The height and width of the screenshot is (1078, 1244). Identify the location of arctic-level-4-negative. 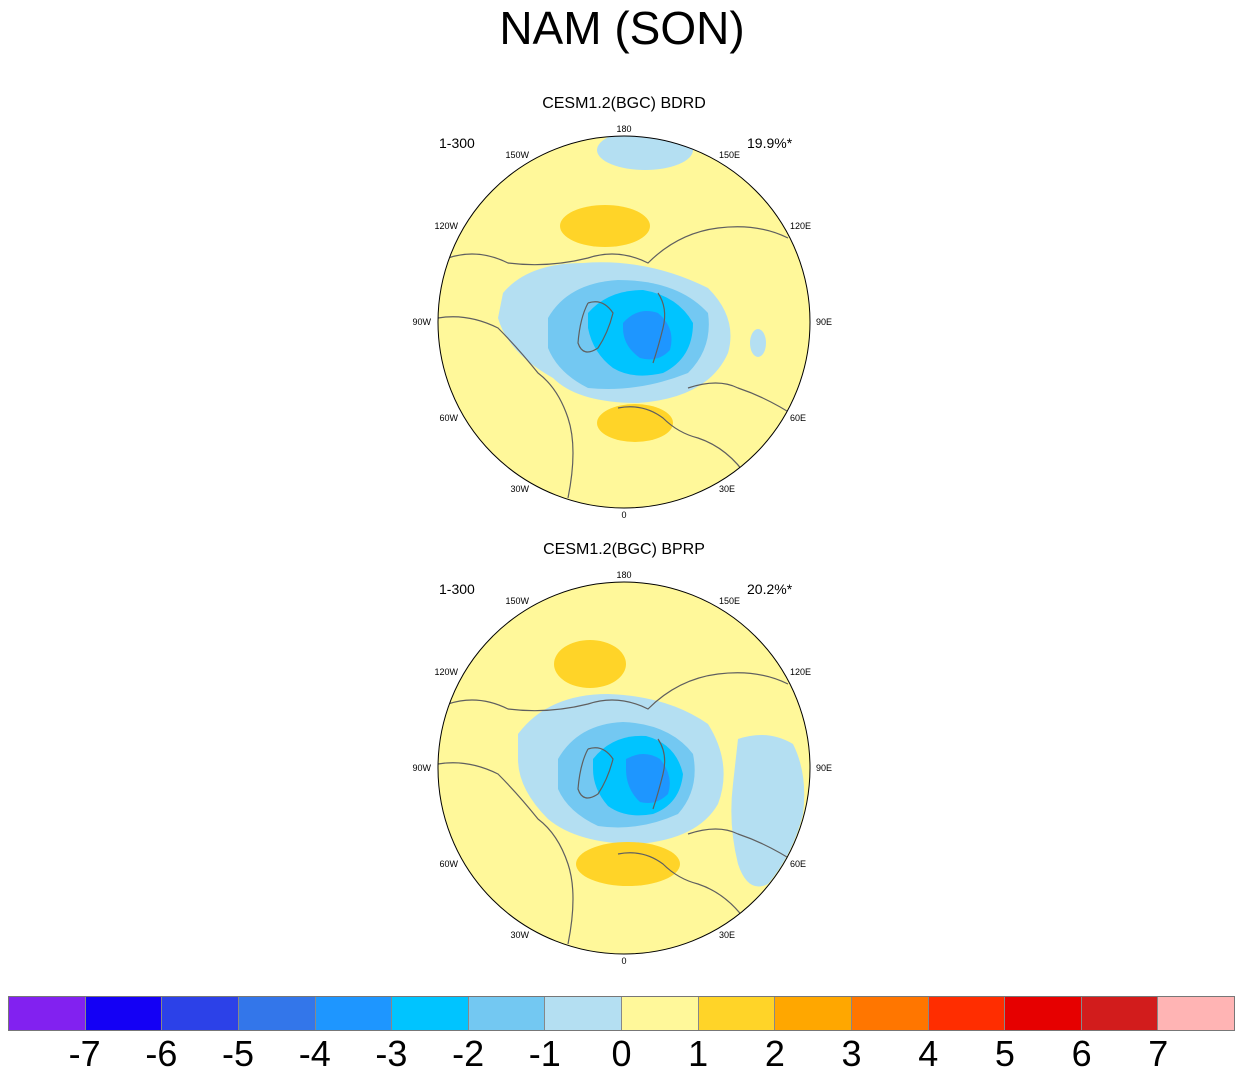
(647, 335).